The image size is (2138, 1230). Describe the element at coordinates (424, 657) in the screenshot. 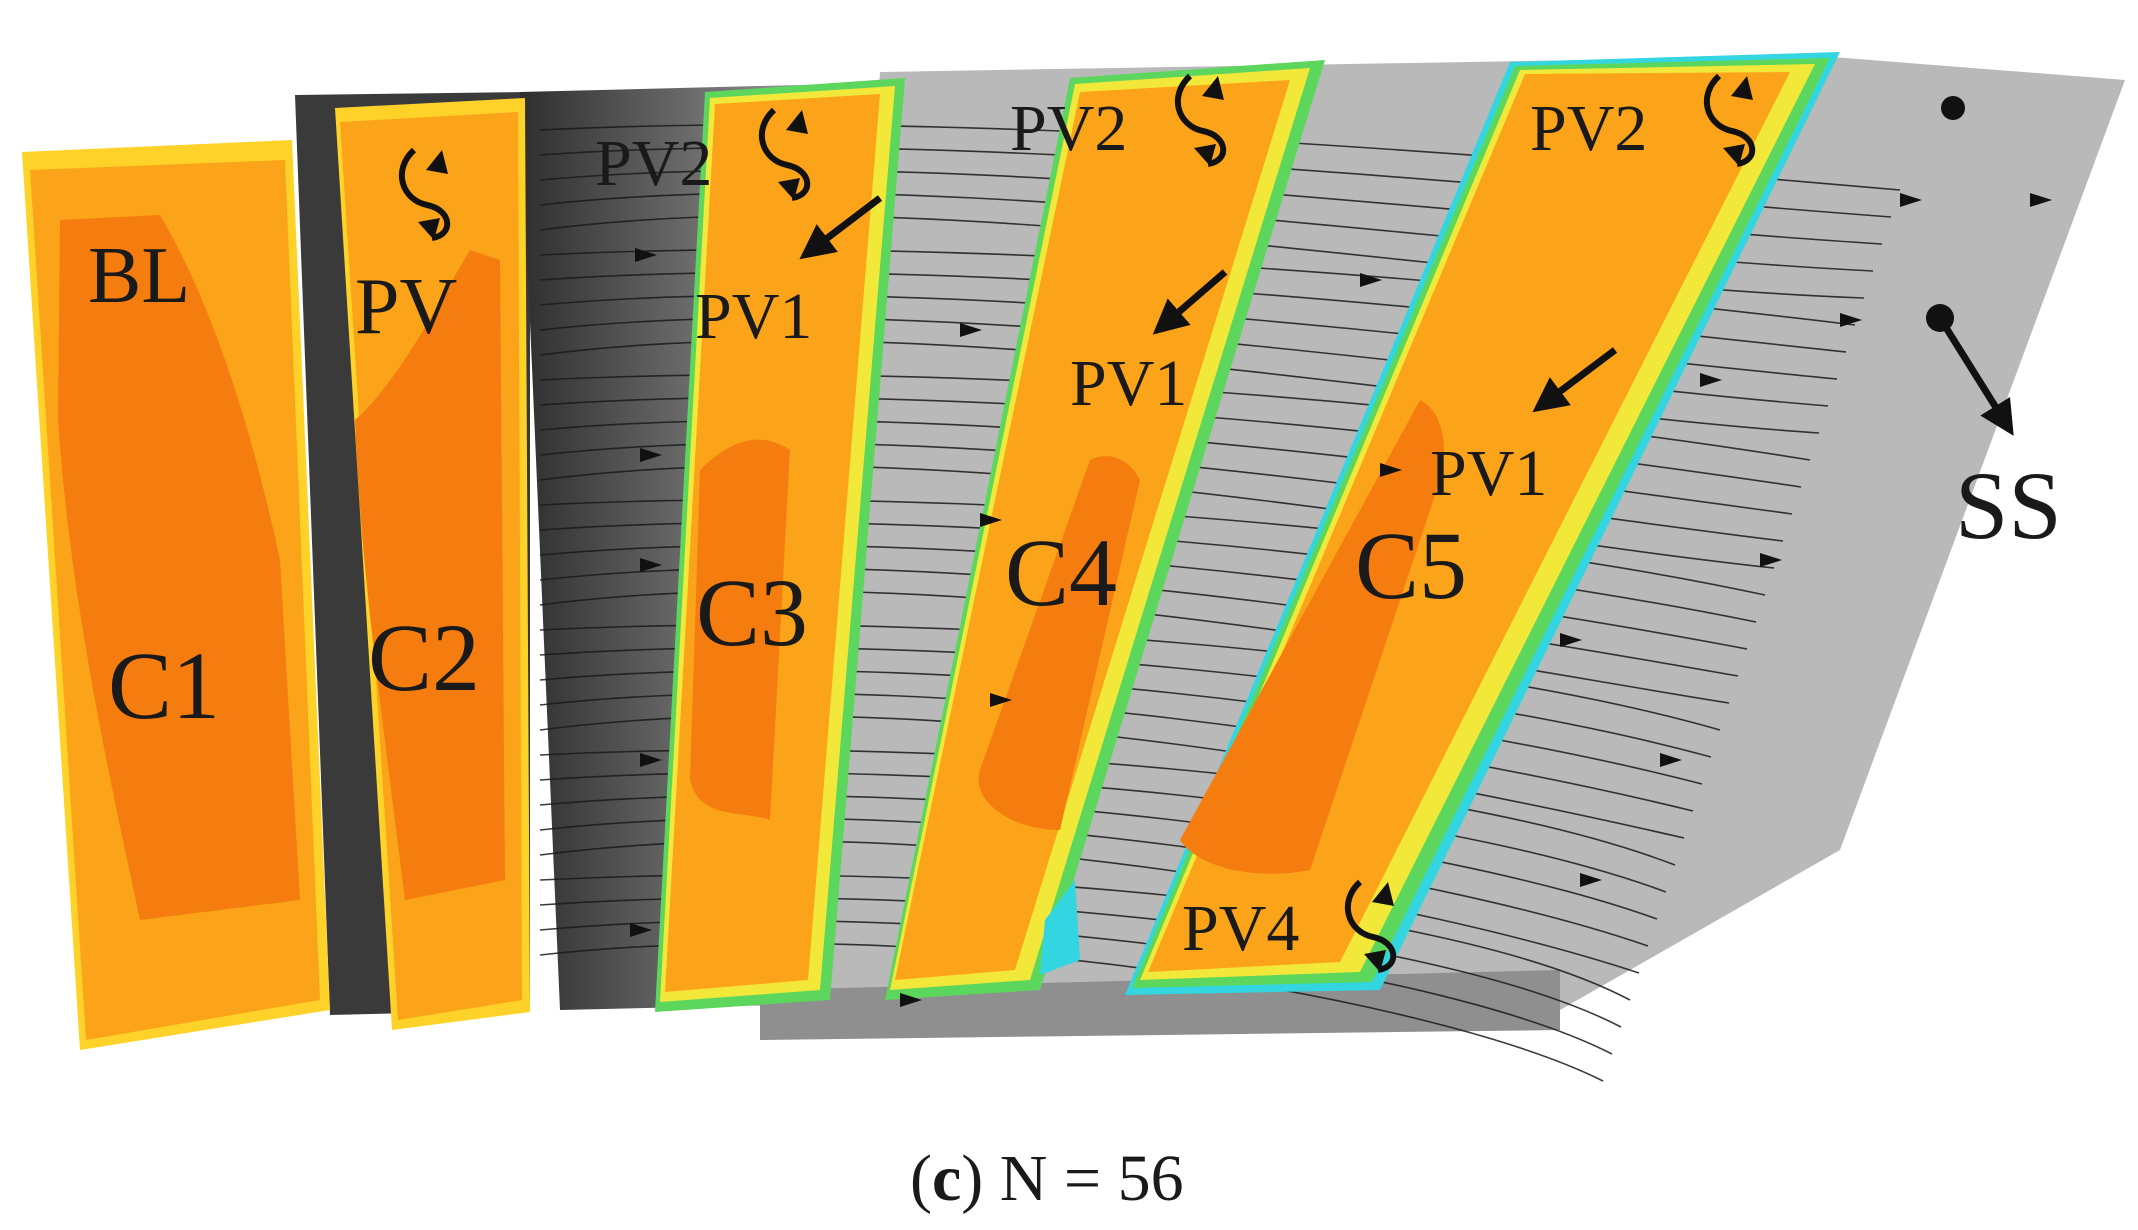

I see `label-c2: C2` at that location.